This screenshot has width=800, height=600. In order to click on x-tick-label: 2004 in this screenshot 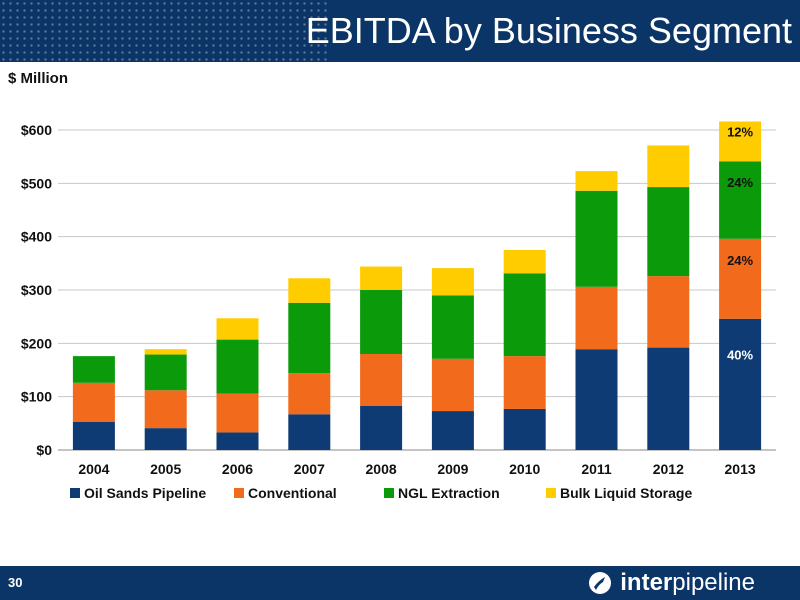, I will do `click(93, 469)`.